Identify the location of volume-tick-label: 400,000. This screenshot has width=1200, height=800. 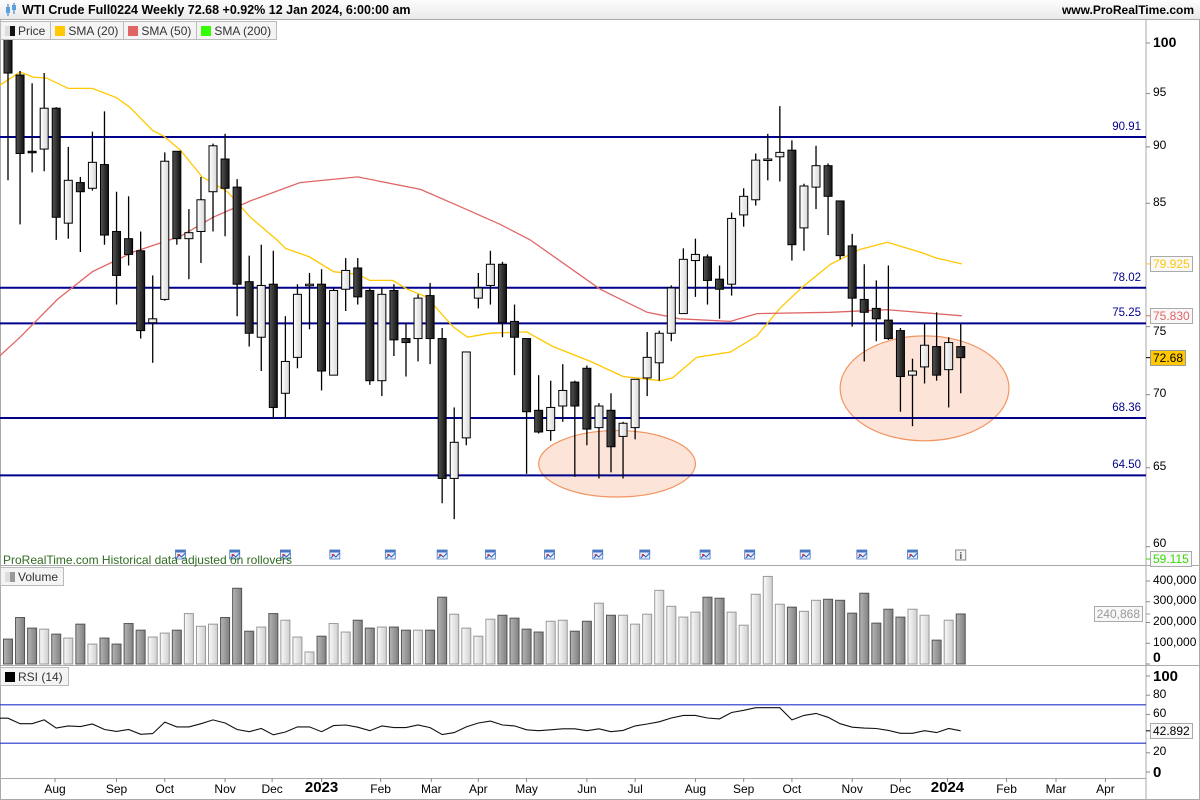
(1175, 579).